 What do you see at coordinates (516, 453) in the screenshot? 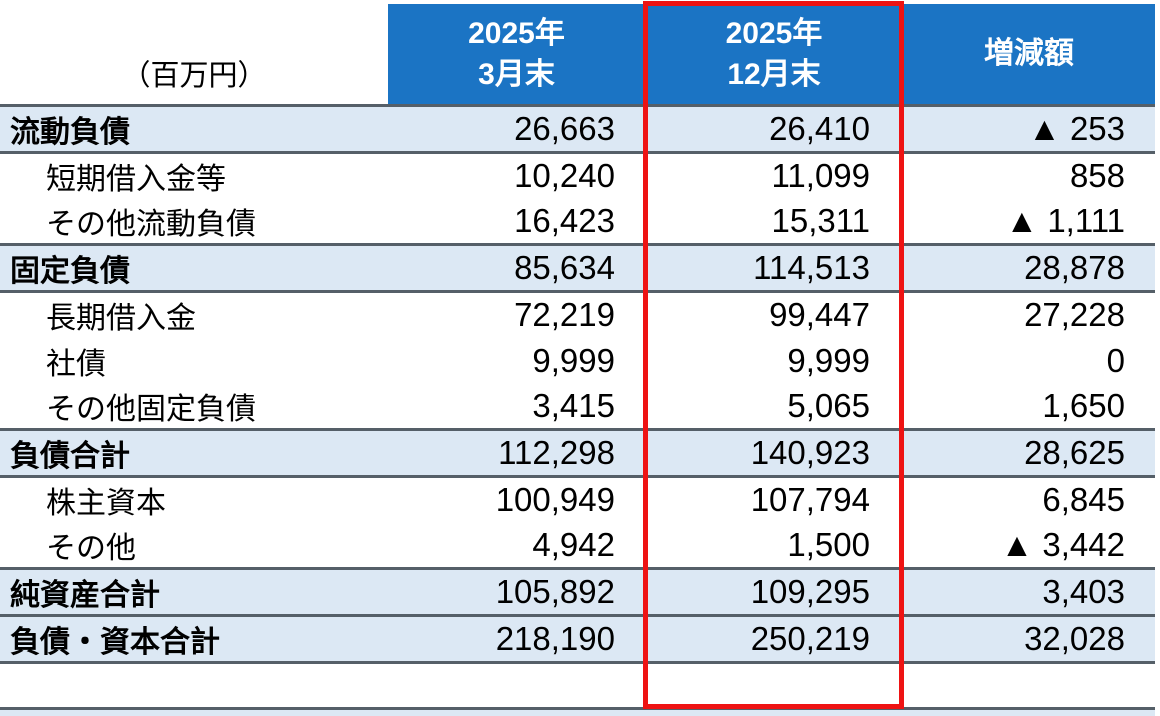
I see `value-march: 112,298` at bounding box center [516, 453].